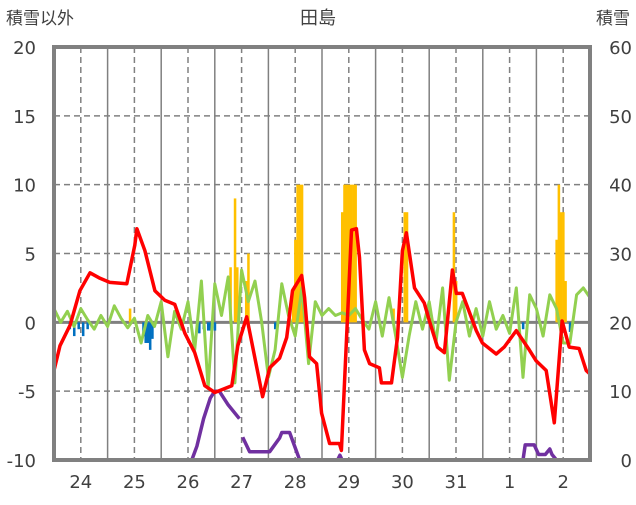 The height and width of the screenshot is (505, 636). Describe the element at coordinates (24, 186) in the screenshot. I see `left-tick-label: 10` at that location.